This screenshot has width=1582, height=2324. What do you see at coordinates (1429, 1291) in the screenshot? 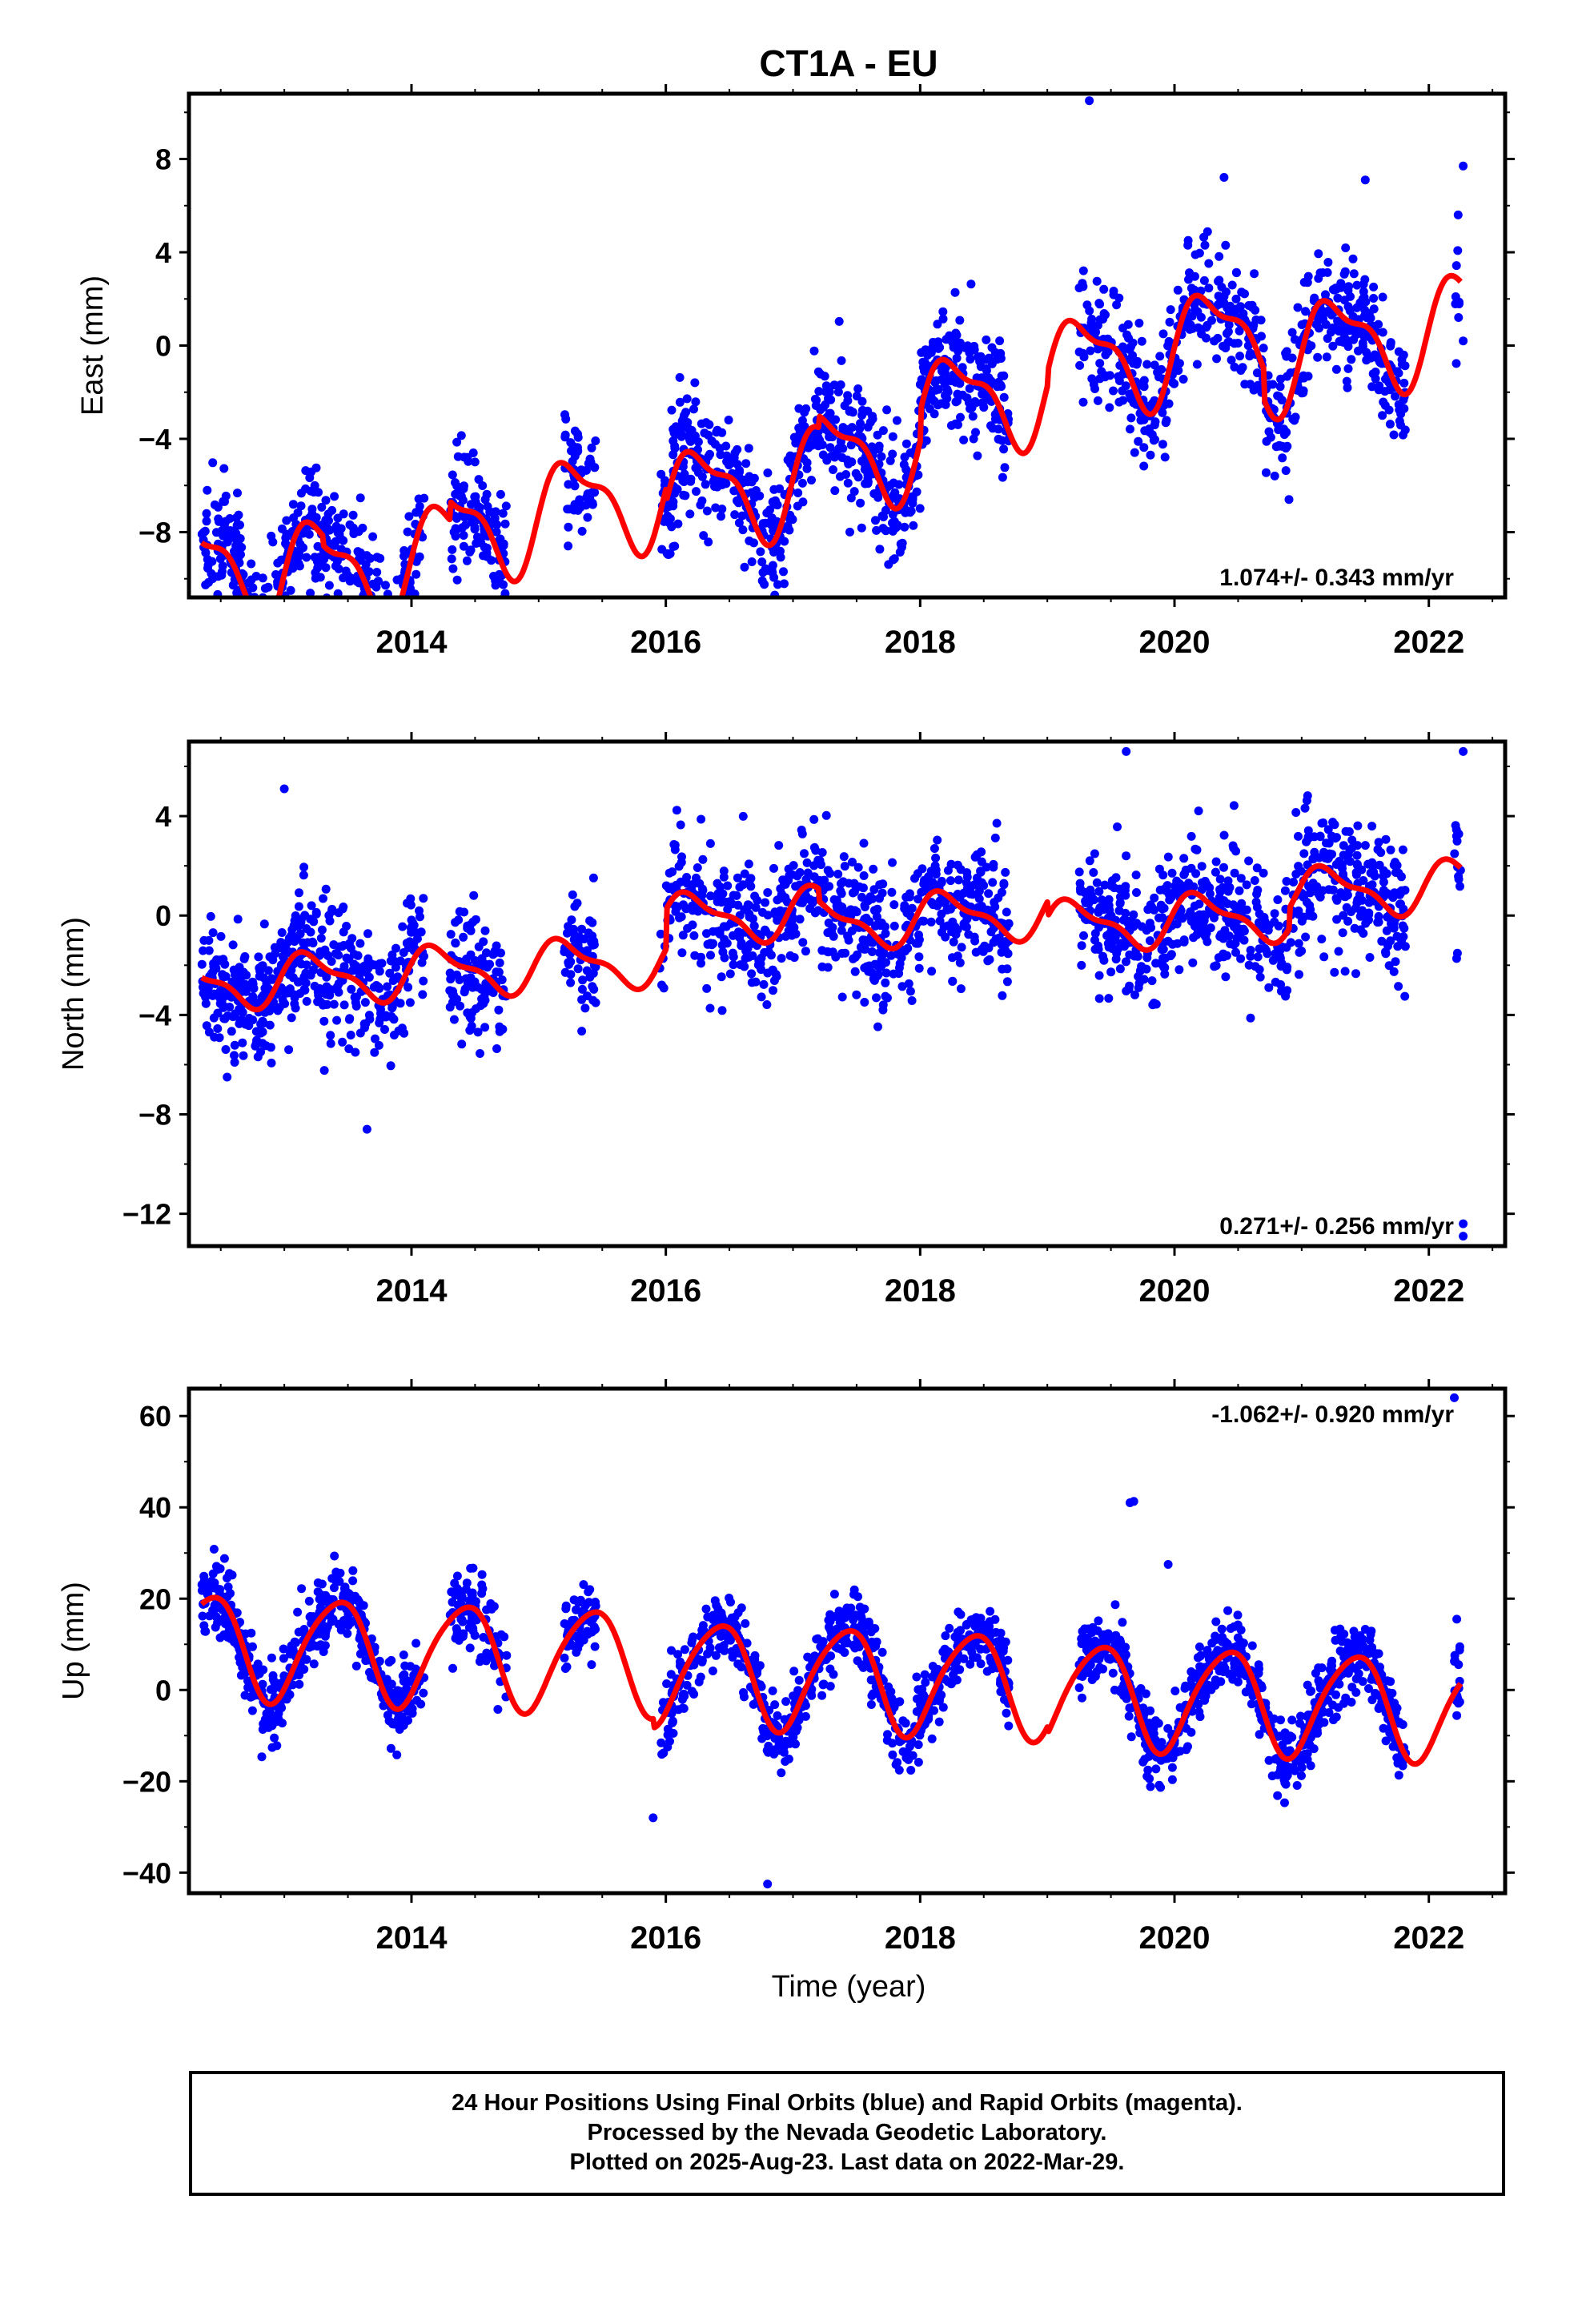
I see `x-tick-label: 2022` at bounding box center [1429, 1291].